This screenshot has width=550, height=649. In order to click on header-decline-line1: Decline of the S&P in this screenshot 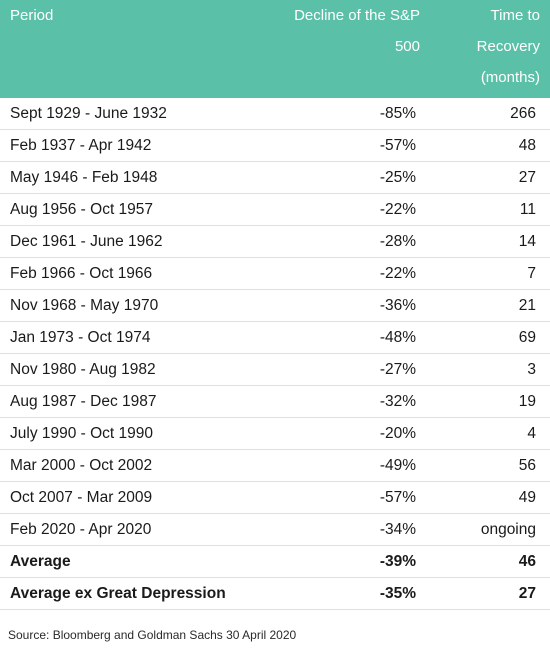, I will do `click(357, 15)`.